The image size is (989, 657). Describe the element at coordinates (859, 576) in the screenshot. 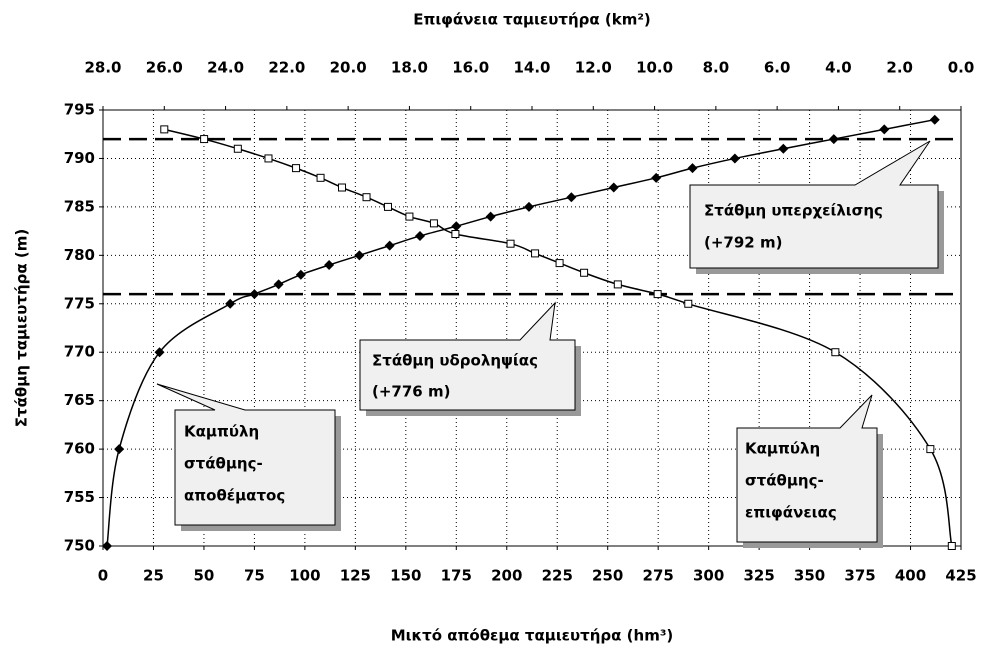

I see `x-tick-label: 375` at that location.